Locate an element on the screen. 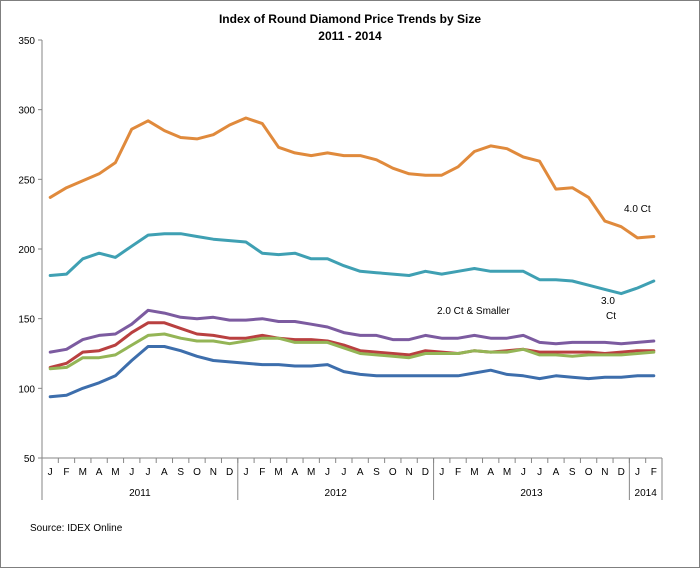  year-label: 2011 is located at coordinates (140, 493).